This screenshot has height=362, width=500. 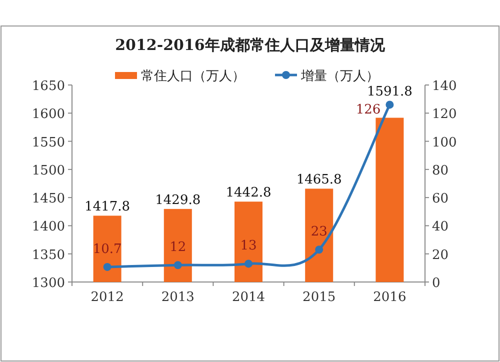 What do you see at coordinates (48, 114) in the screenshot?
I see `y-tick-label: 1600` at bounding box center [48, 114].